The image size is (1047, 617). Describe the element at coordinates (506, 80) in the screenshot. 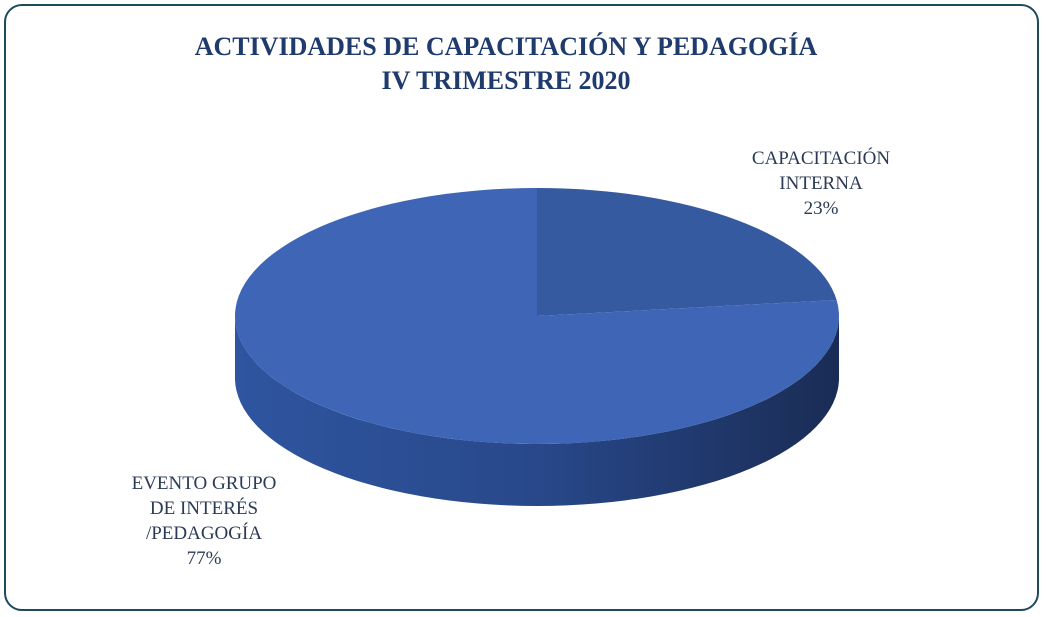

I see `chart-subtitle: IV TRIMESTRE 2020` at that location.